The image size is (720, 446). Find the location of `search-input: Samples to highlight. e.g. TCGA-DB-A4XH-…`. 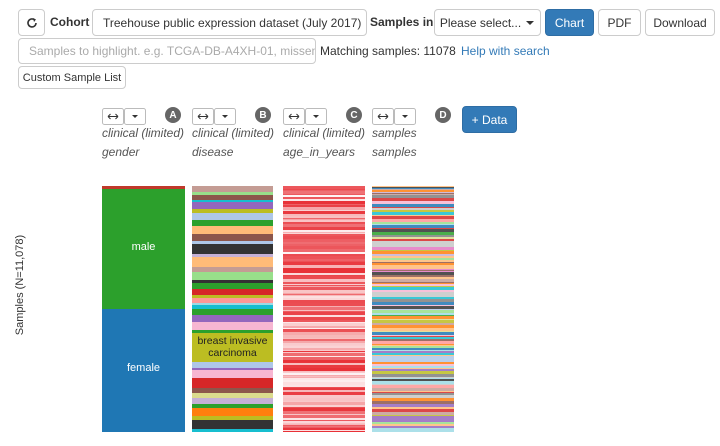

search-input: Samples to highlight. e.g. TCGA-DB-A4XH-… is located at coordinates (167, 51).